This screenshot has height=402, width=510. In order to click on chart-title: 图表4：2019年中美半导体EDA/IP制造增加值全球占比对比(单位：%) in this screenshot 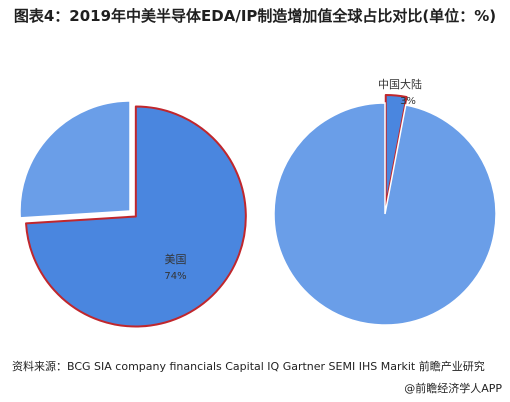, I will do `click(255, 16)`.